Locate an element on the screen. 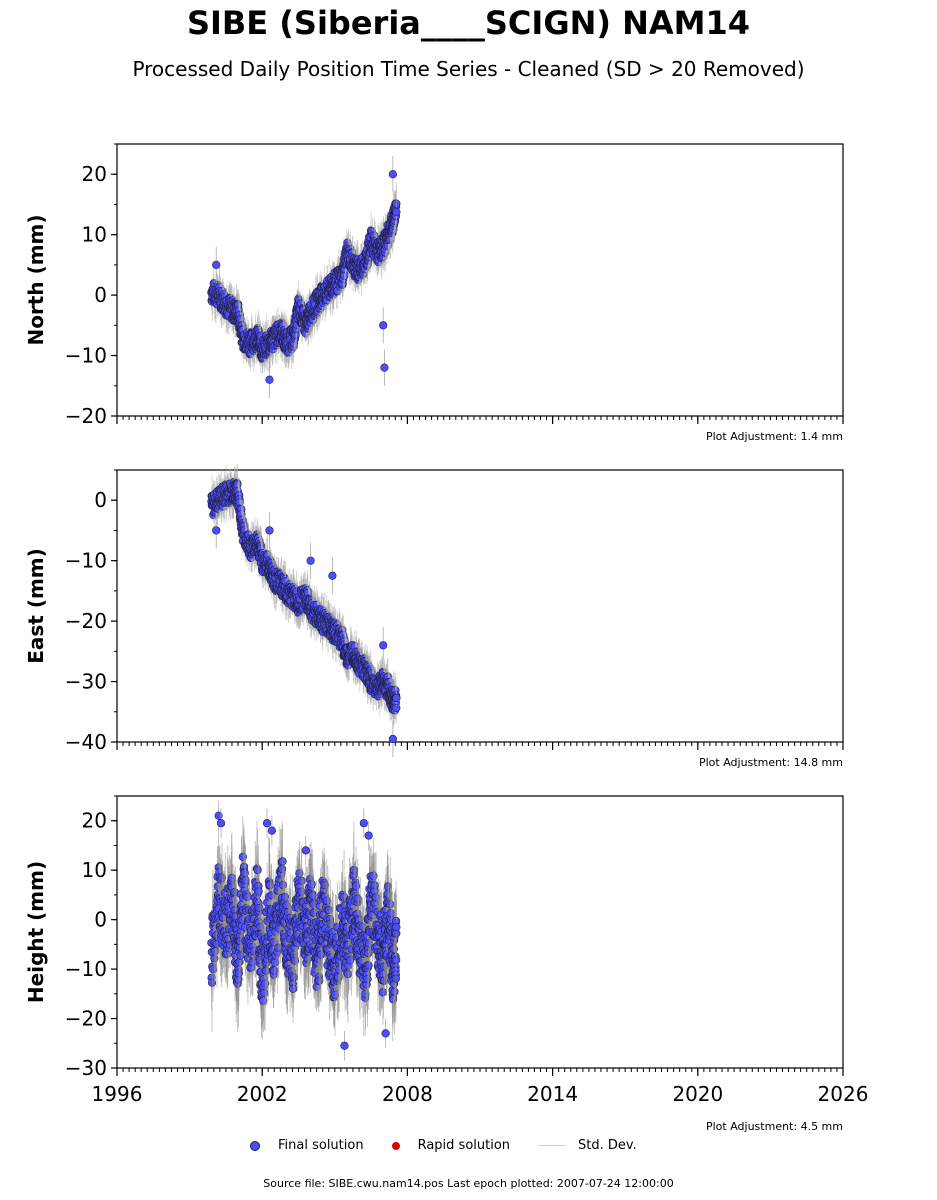 The height and width of the screenshot is (1200, 937). y-axis-label: Height (mm) is located at coordinates (36, 932).